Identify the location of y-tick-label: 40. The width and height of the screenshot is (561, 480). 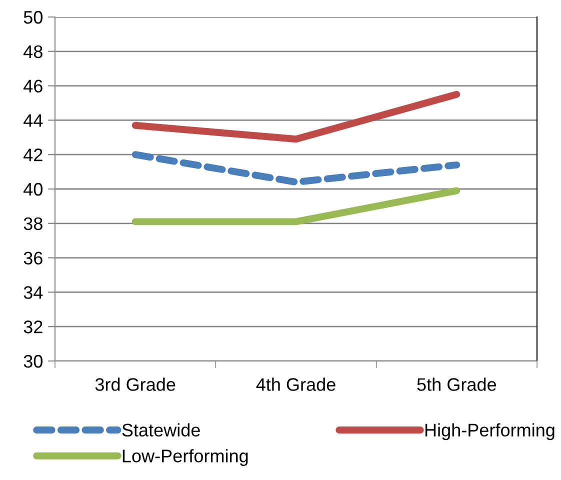
(33, 189).